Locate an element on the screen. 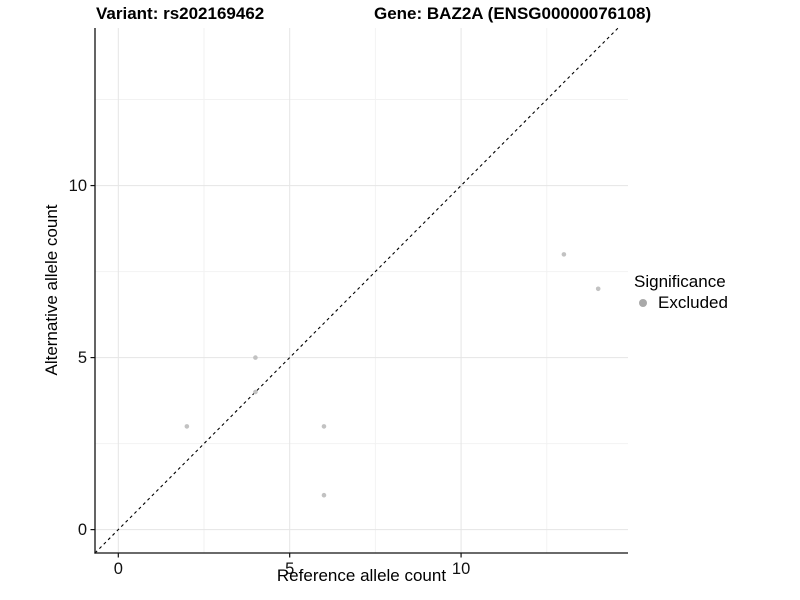 This screenshot has height=600, width=800. legend-point-icon is located at coordinates (643, 302).